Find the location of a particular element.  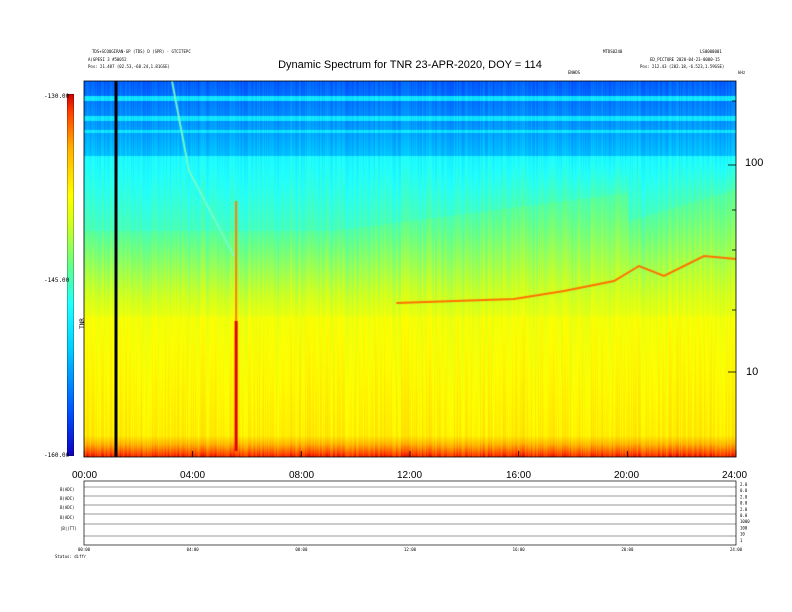

colorbar-tick-top: -130.00 is located at coordinates (57, 96).